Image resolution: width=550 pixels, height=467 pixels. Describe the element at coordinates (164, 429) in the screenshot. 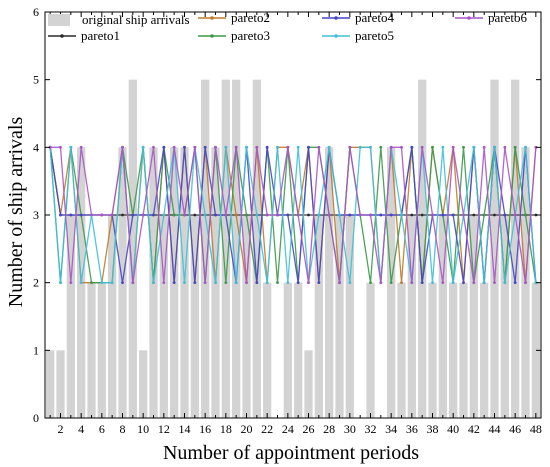

I see `x-tick-label-12: 12` at that location.